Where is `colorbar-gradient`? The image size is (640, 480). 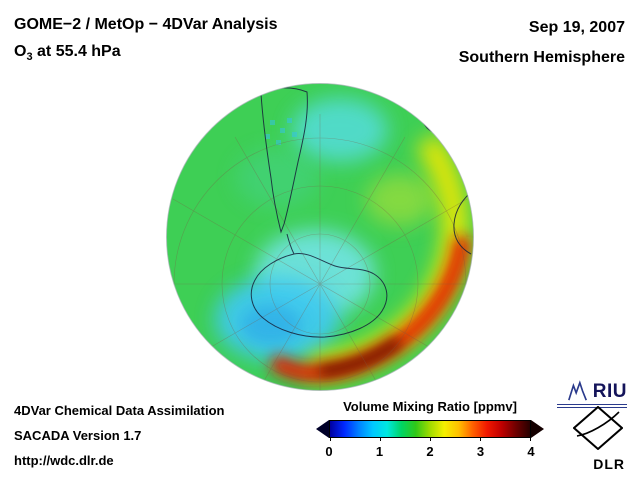
colorbar-gradient is located at coordinates (430, 430).